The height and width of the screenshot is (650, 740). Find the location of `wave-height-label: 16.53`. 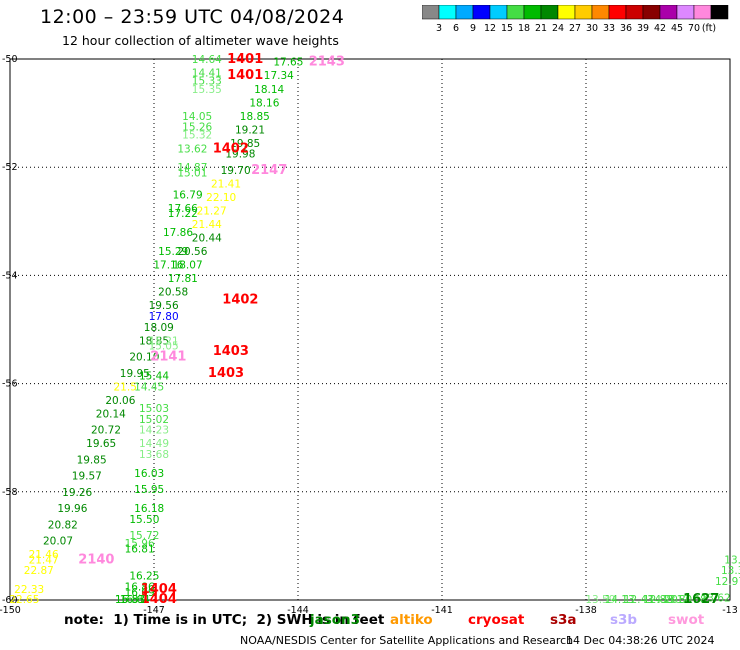

wave-height-label: 16.53 is located at coordinates (130, 600).